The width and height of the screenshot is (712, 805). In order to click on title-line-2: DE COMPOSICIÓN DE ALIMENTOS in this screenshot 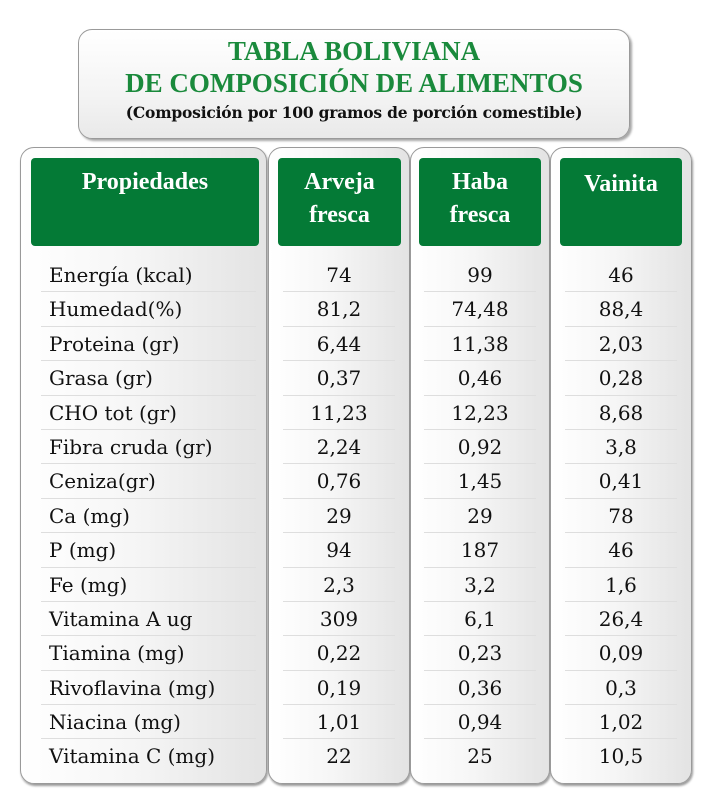, I will do `click(354, 83)`.